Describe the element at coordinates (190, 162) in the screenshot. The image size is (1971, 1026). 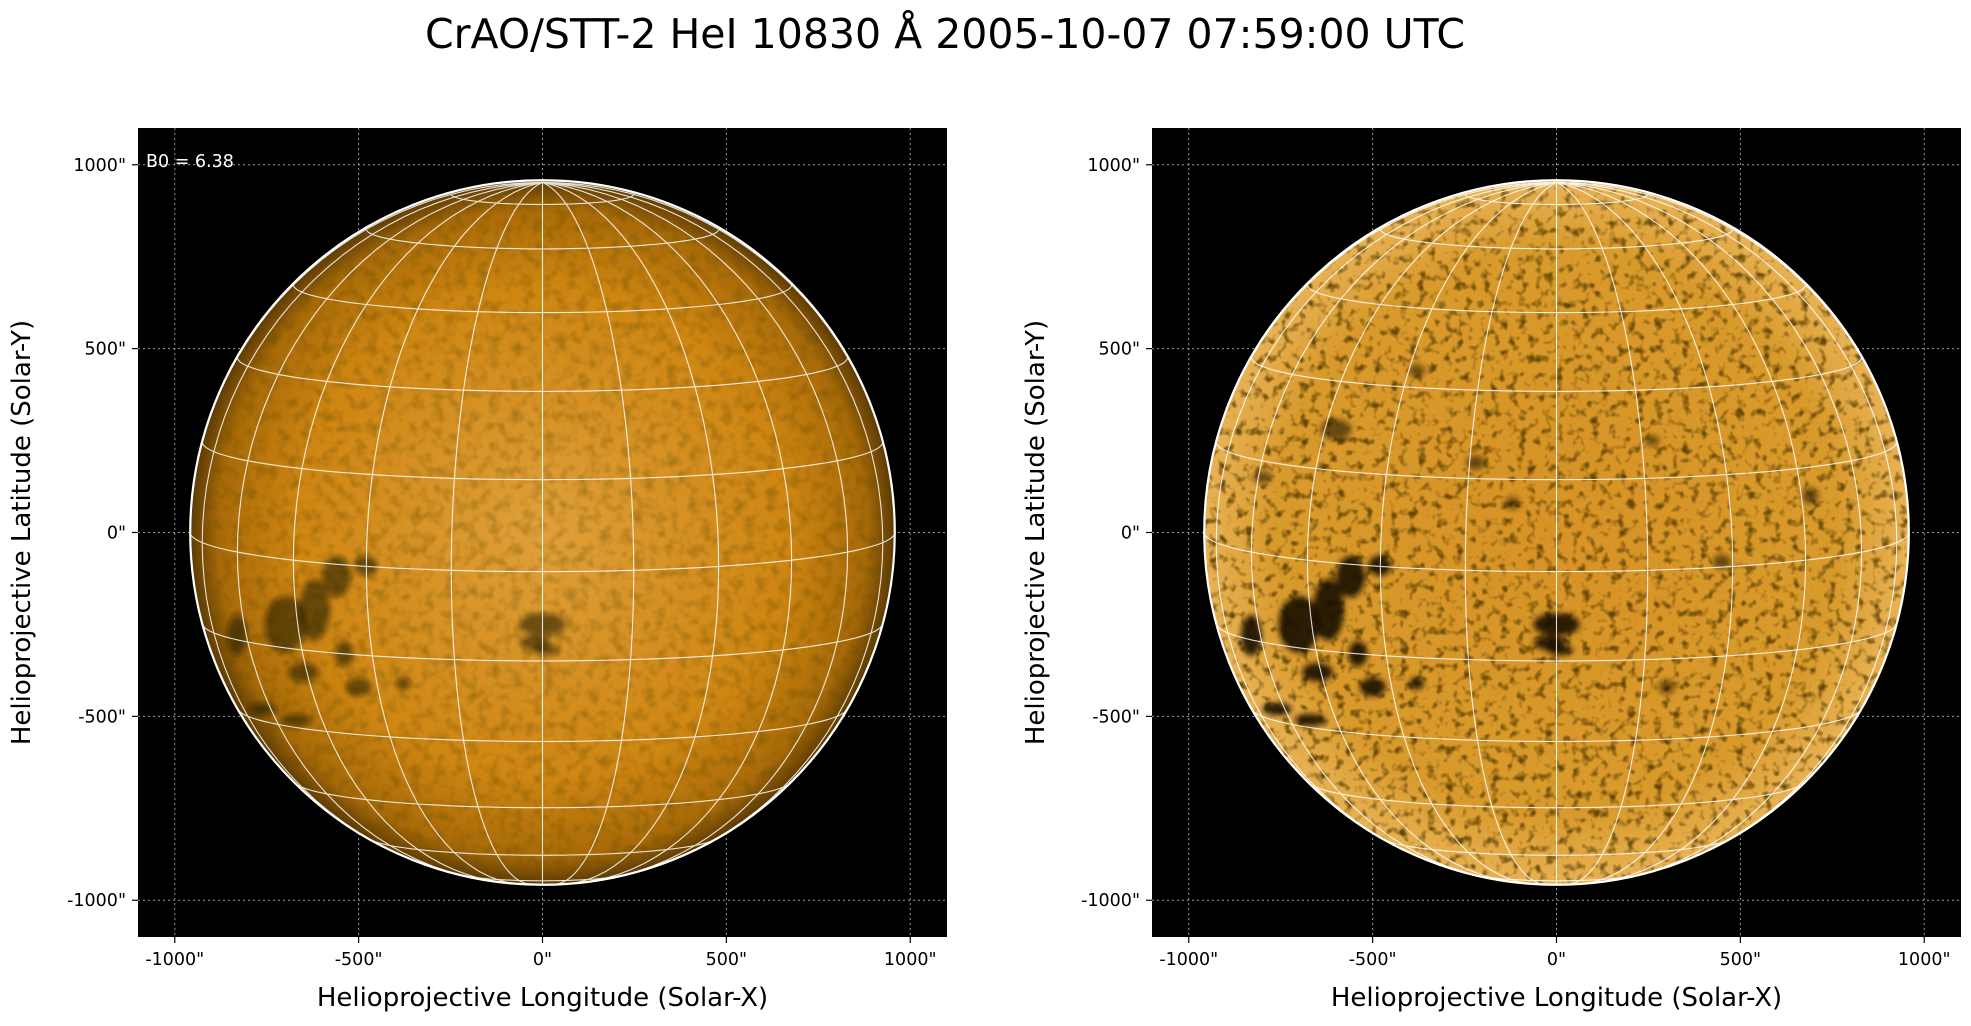
I see `b0-annotation: B0 = 6.38` at that location.